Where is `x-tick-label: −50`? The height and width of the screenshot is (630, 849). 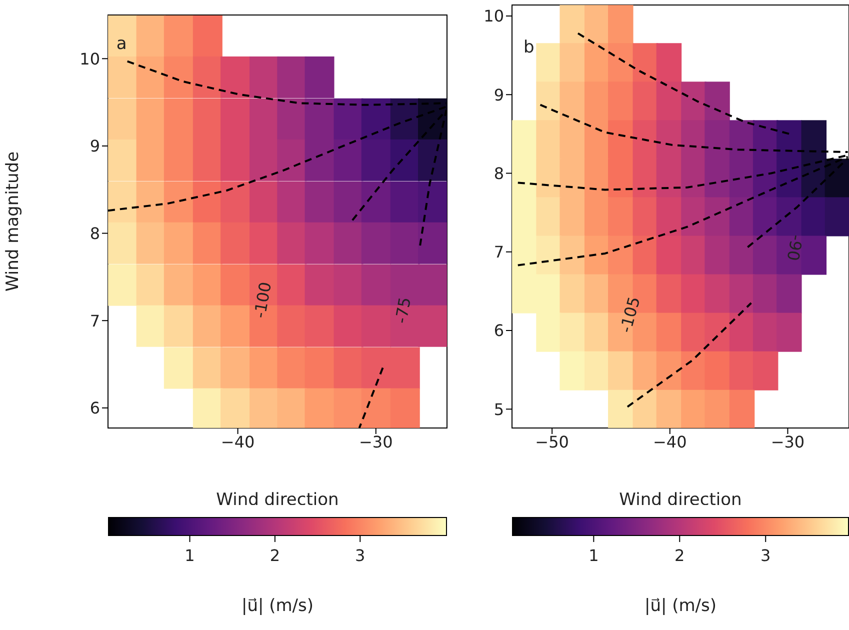
x-tick-label: −50 is located at coordinates (552, 442).